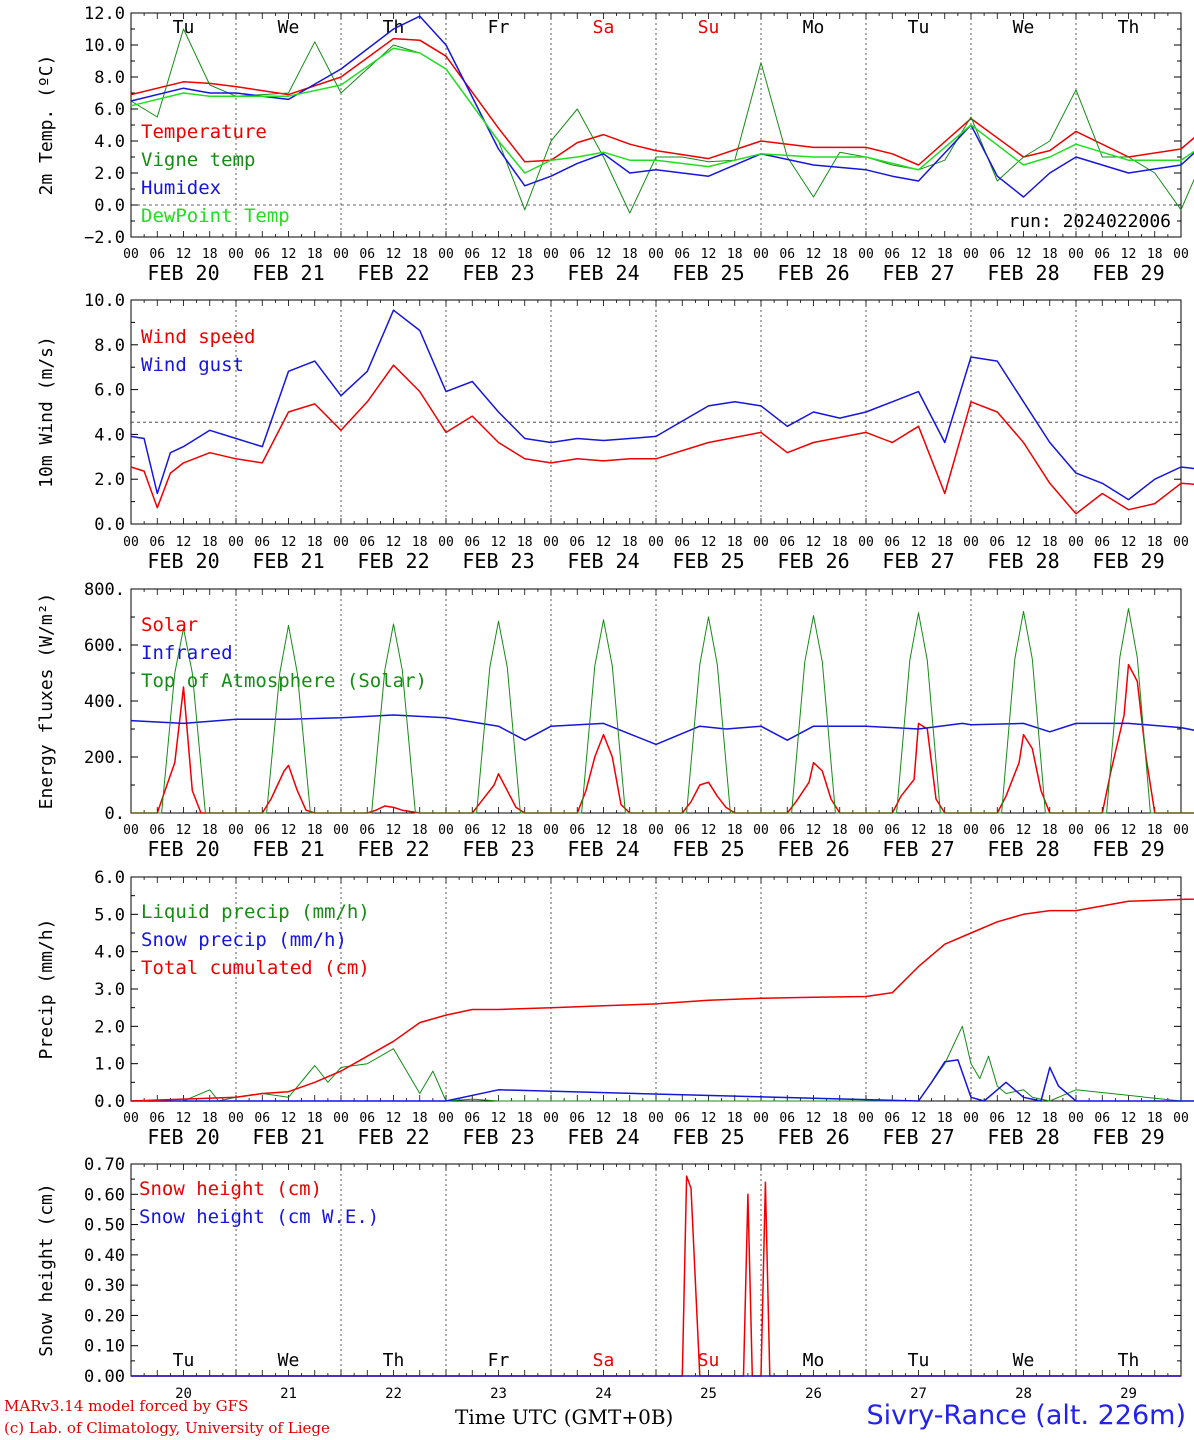  Describe the element at coordinates (498, 561) in the screenshot. I see `date-label: FEB 23` at that location.